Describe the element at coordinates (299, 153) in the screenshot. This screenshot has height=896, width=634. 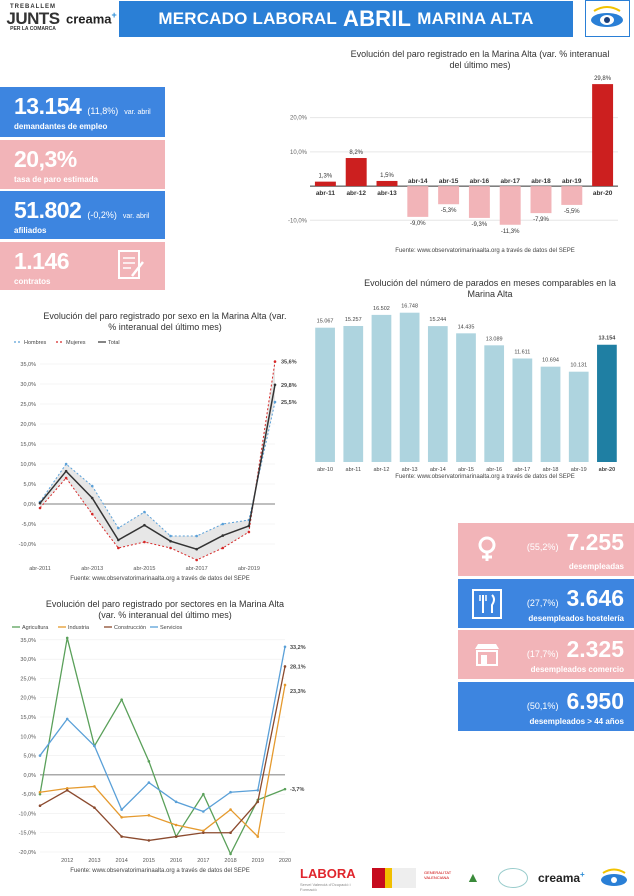
I see `chart1-ytick: 10,0%` at that location.